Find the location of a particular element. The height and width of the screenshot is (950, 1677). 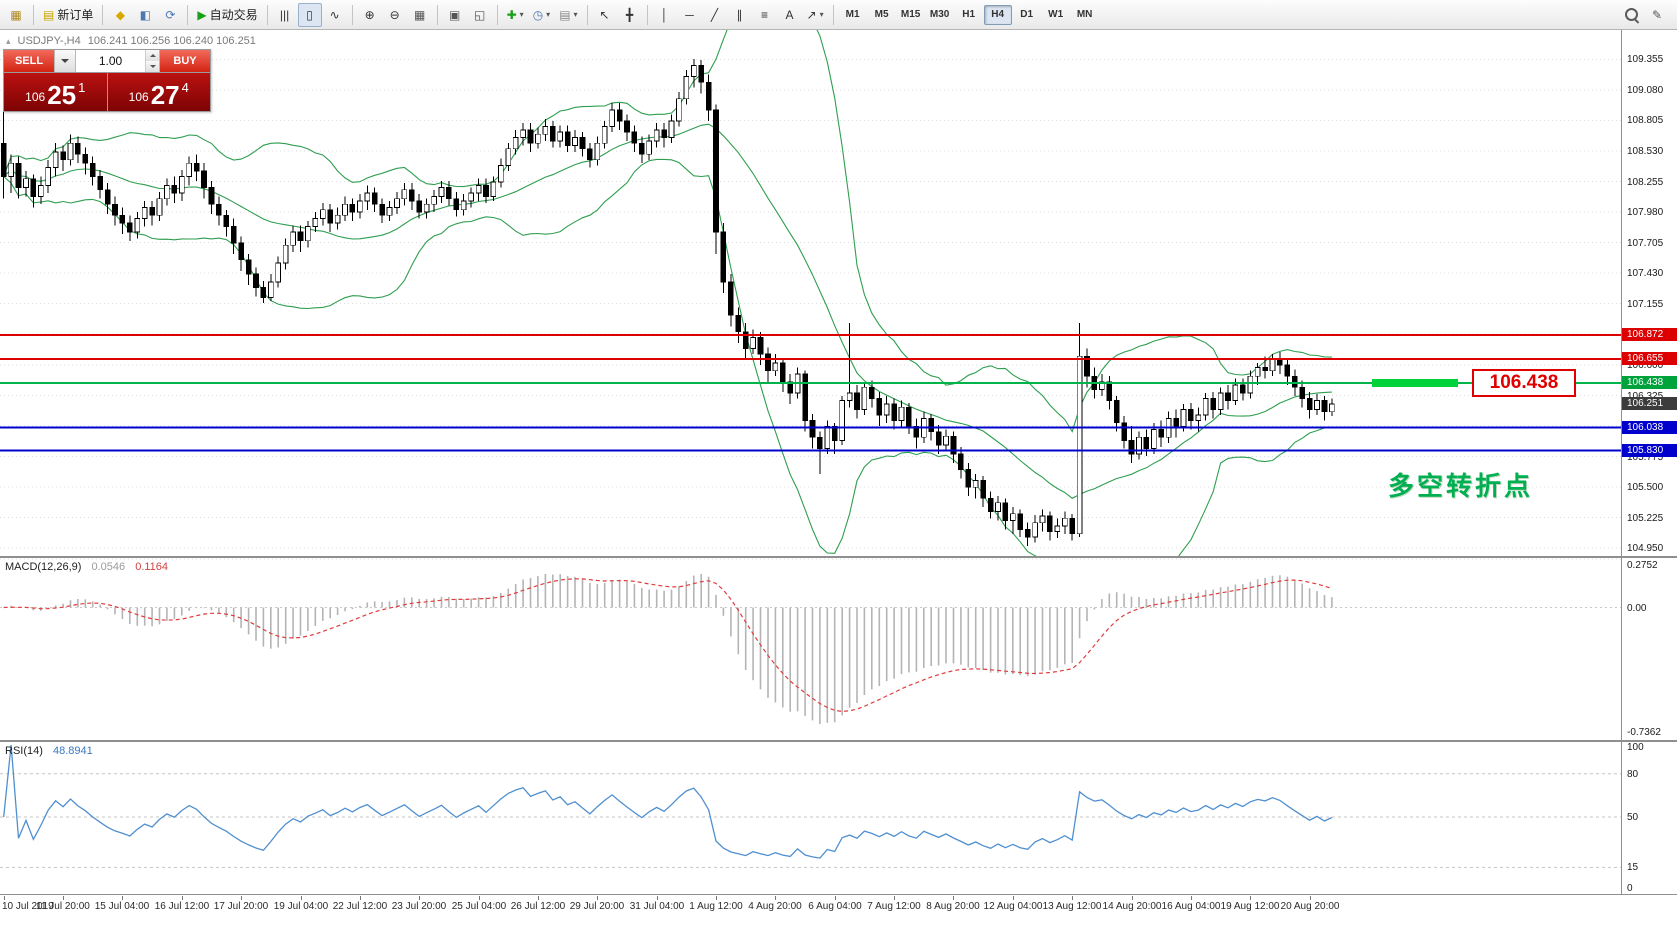

volume-decrease-icon is located at coordinates (152, 66).